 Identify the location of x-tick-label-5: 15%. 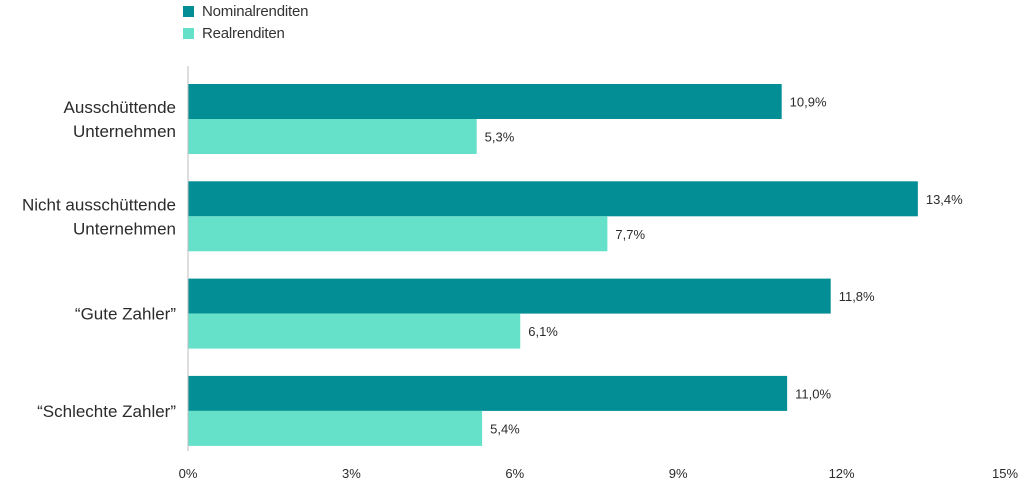
(1005, 473).